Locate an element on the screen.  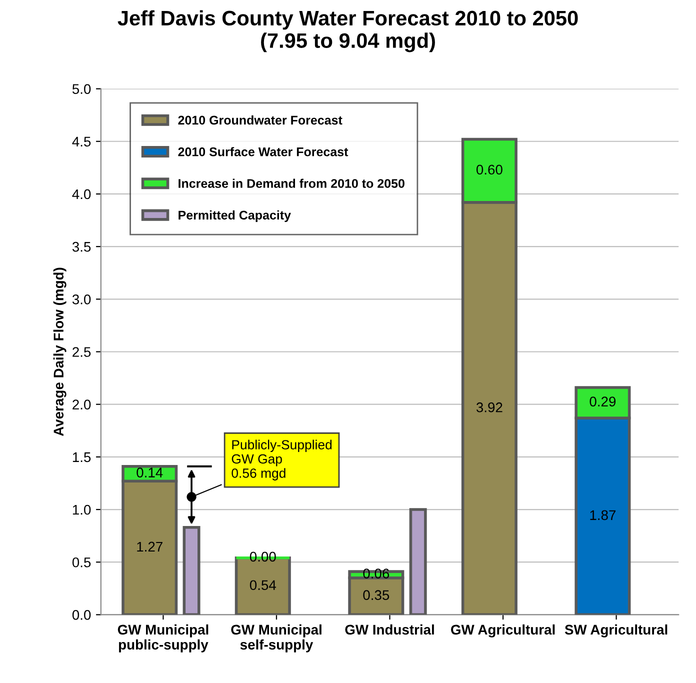
data-label: 0.29 is located at coordinates (603, 401).